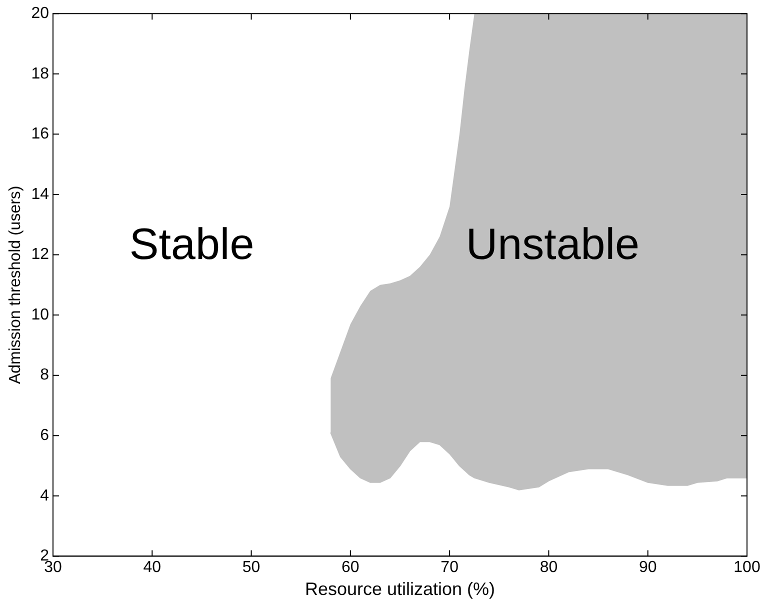 The height and width of the screenshot is (603, 767). Describe the element at coordinates (45, 495) in the screenshot. I see `y-tick-label: 4` at that location.